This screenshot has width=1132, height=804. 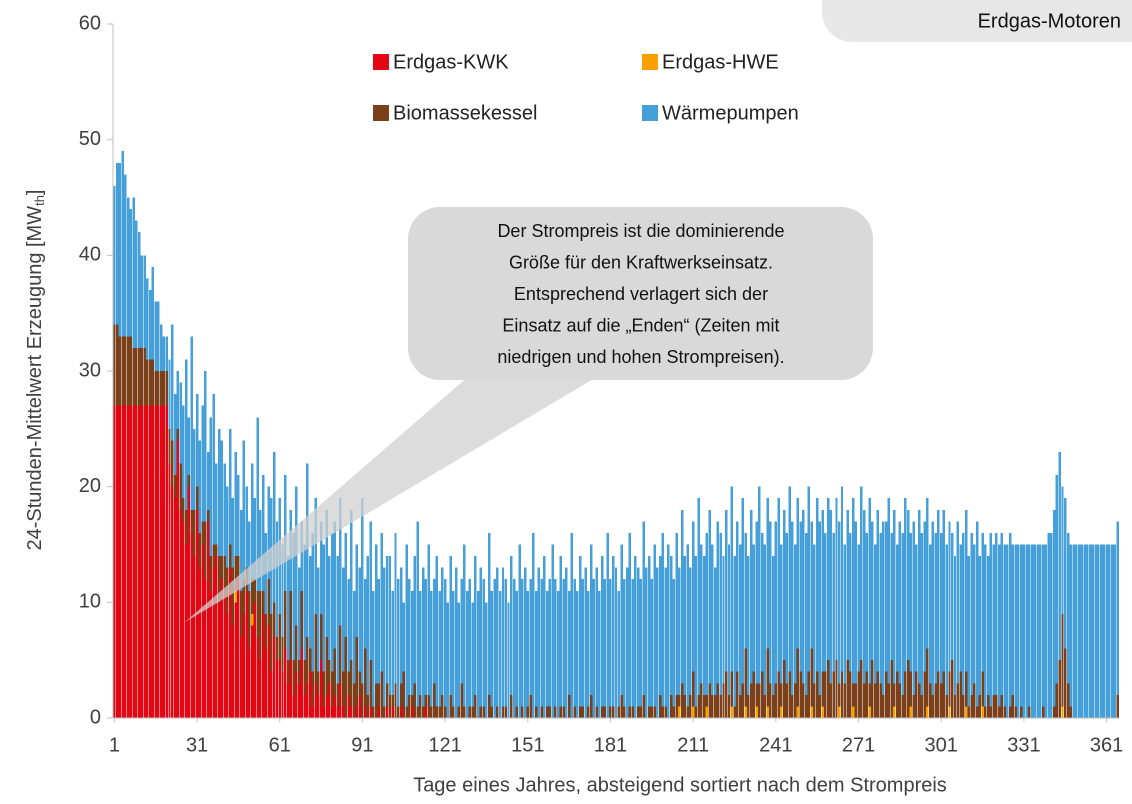 I want to click on x-tick-label: 301, so click(x=941, y=745).